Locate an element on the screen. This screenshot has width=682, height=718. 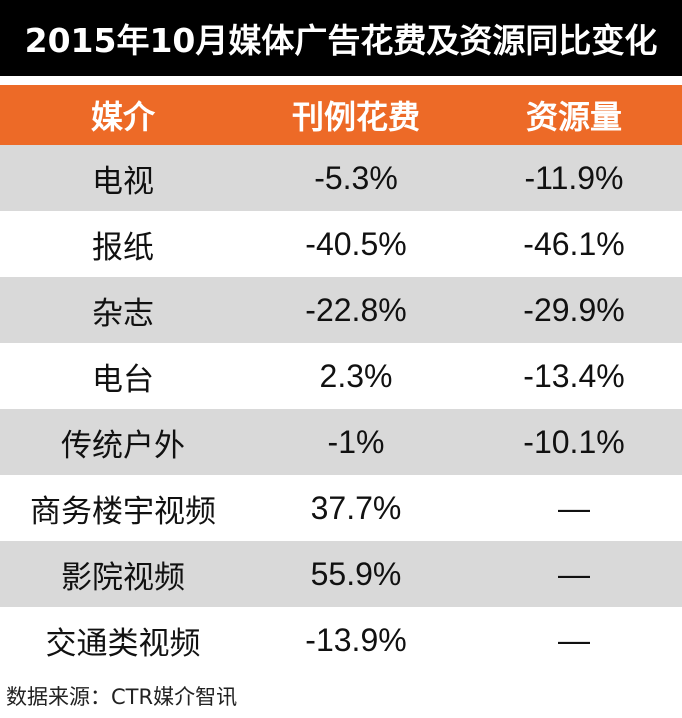
header-resource: 资源量 is located at coordinates (573, 117).